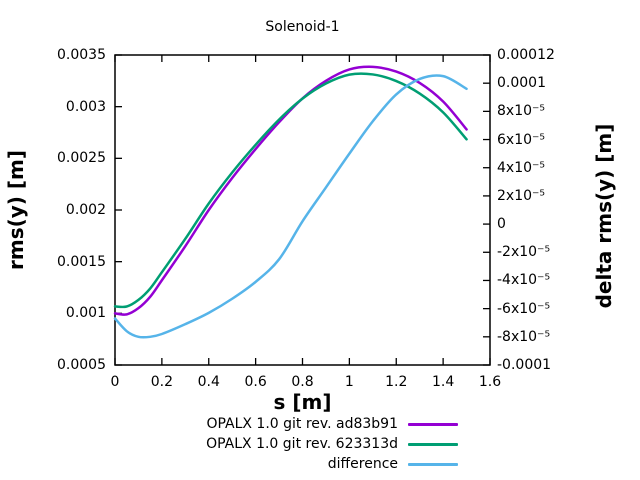 This screenshot has width=640, height=480. I want to click on legend-row: OPALX 1.0 git rev. 623313d, so click(320, 444).